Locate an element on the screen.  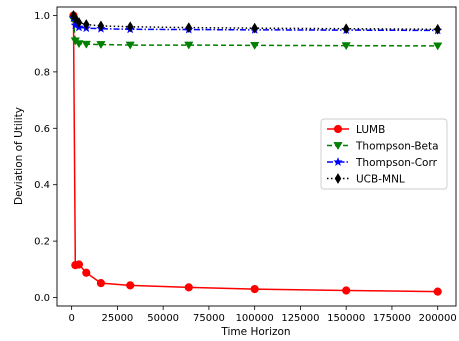
x-tick-label: 75000 is located at coordinates (209, 318).